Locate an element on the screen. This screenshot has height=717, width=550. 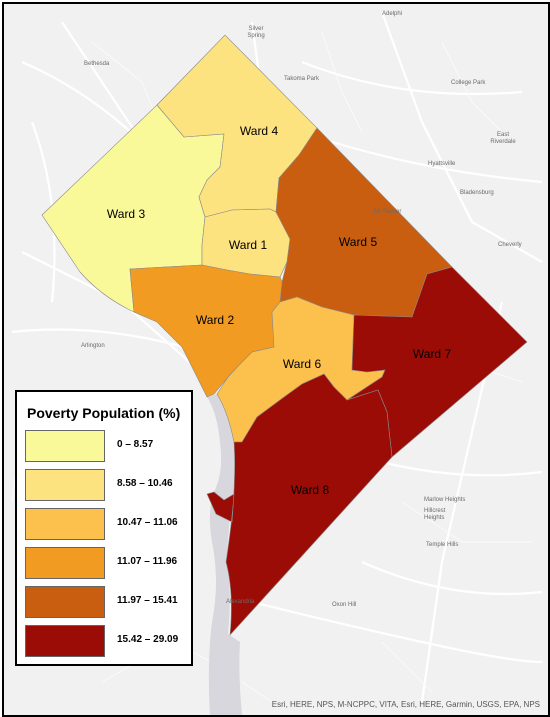
place-label: College Park is located at coordinates (468, 83).